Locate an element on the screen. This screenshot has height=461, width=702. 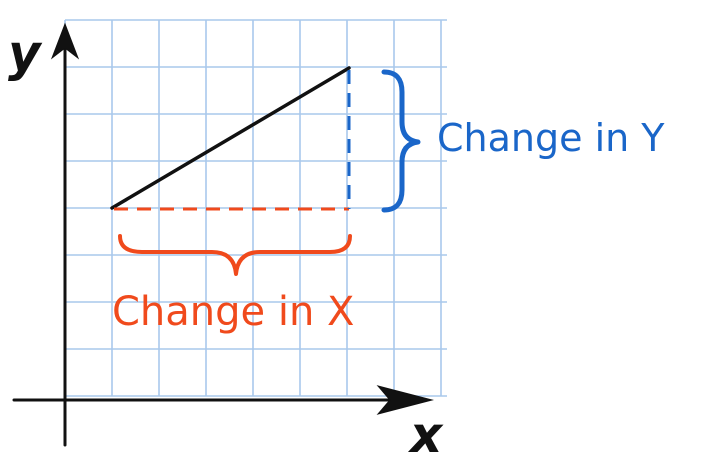
y-axis-arrowhead is located at coordinates (65, 41).